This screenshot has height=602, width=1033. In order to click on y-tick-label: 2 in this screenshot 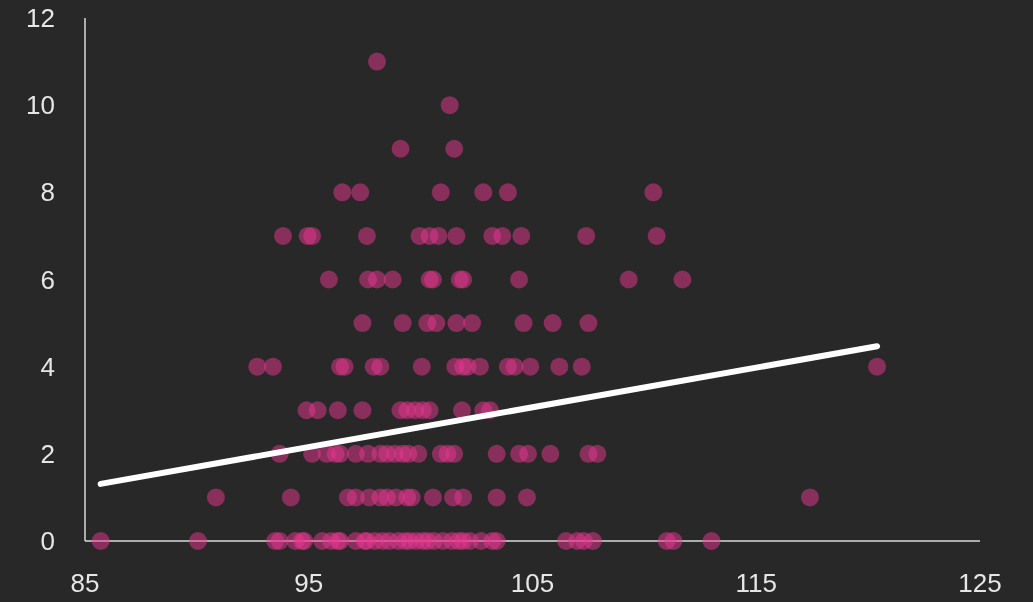, I will do `click(47, 453)`.